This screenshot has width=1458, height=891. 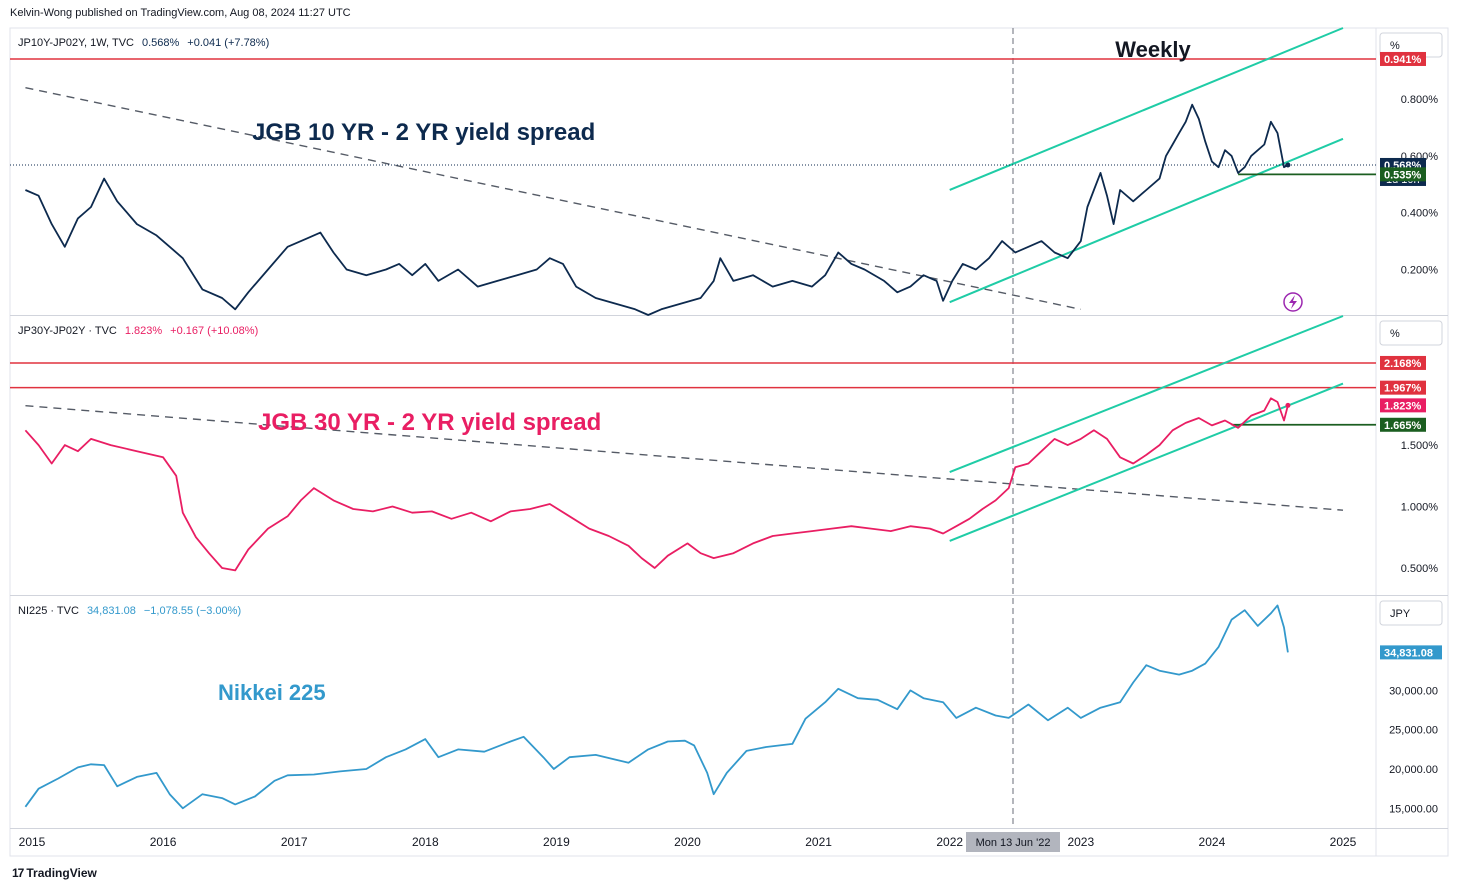 What do you see at coordinates (1408, 653) in the screenshot?
I see `price-tag-p2-0: 34,831.08` at bounding box center [1408, 653].